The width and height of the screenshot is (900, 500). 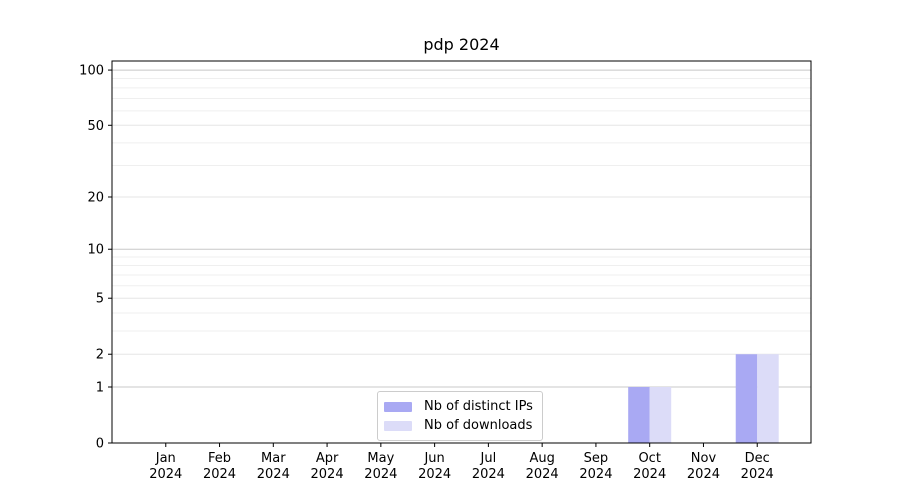 I want to click on x-tick-label-month: Jan, so click(x=165, y=458).